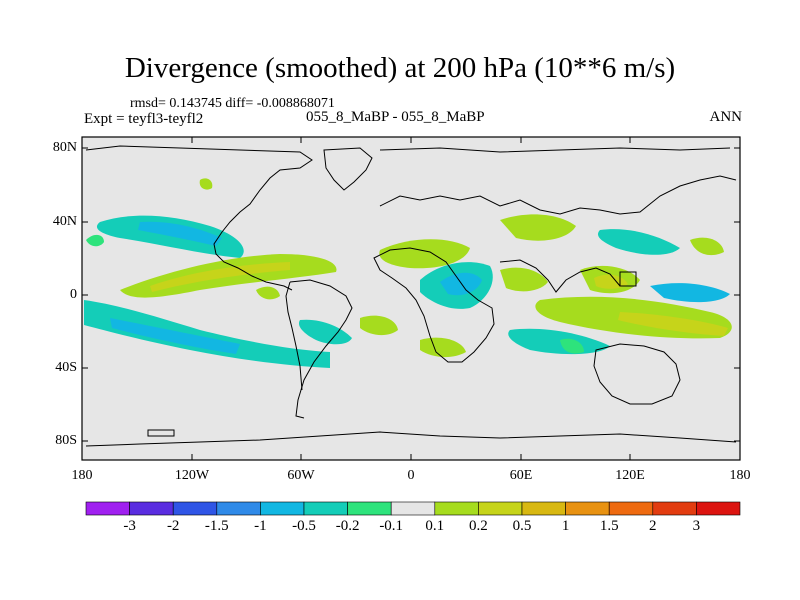 The height and width of the screenshot is (600, 800). What do you see at coordinates (690, 293) in the screenshot?
I see `contour-blue-e-pacific` at bounding box center [690, 293].